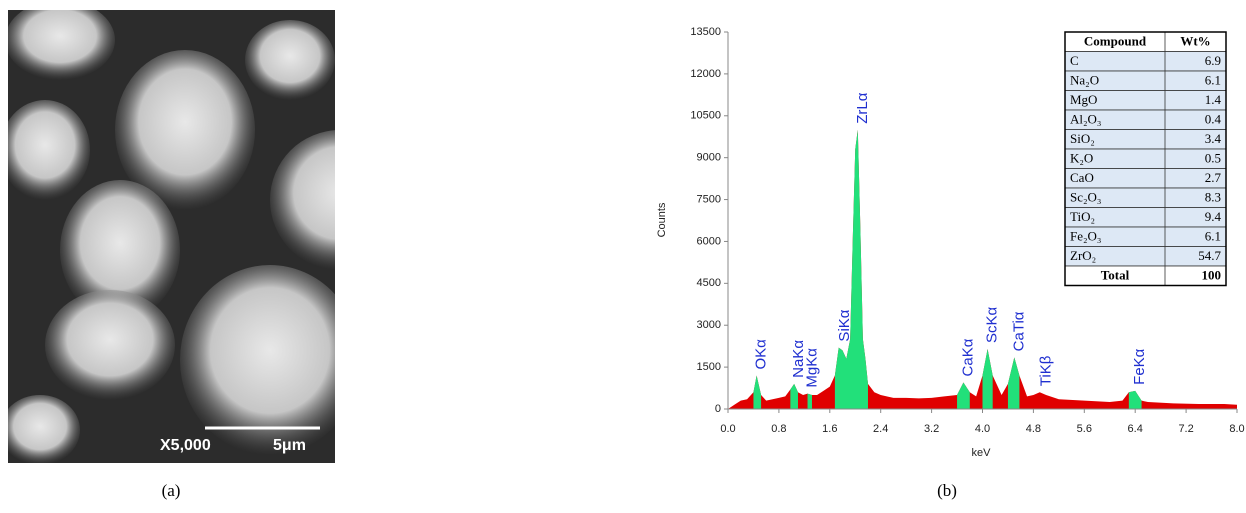 This screenshot has height=513, width=1246. What do you see at coordinates (1213, 60) in the screenshot?
I see `table-cell: 6.9` at bounding box center [1213, 60].